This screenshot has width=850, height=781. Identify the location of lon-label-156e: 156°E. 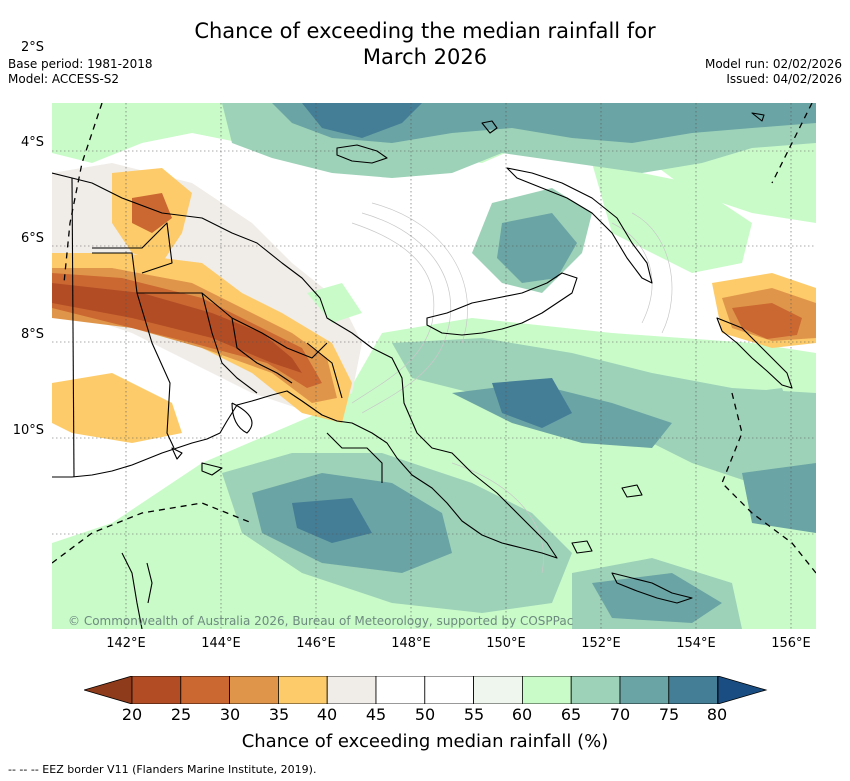
(791, 643).